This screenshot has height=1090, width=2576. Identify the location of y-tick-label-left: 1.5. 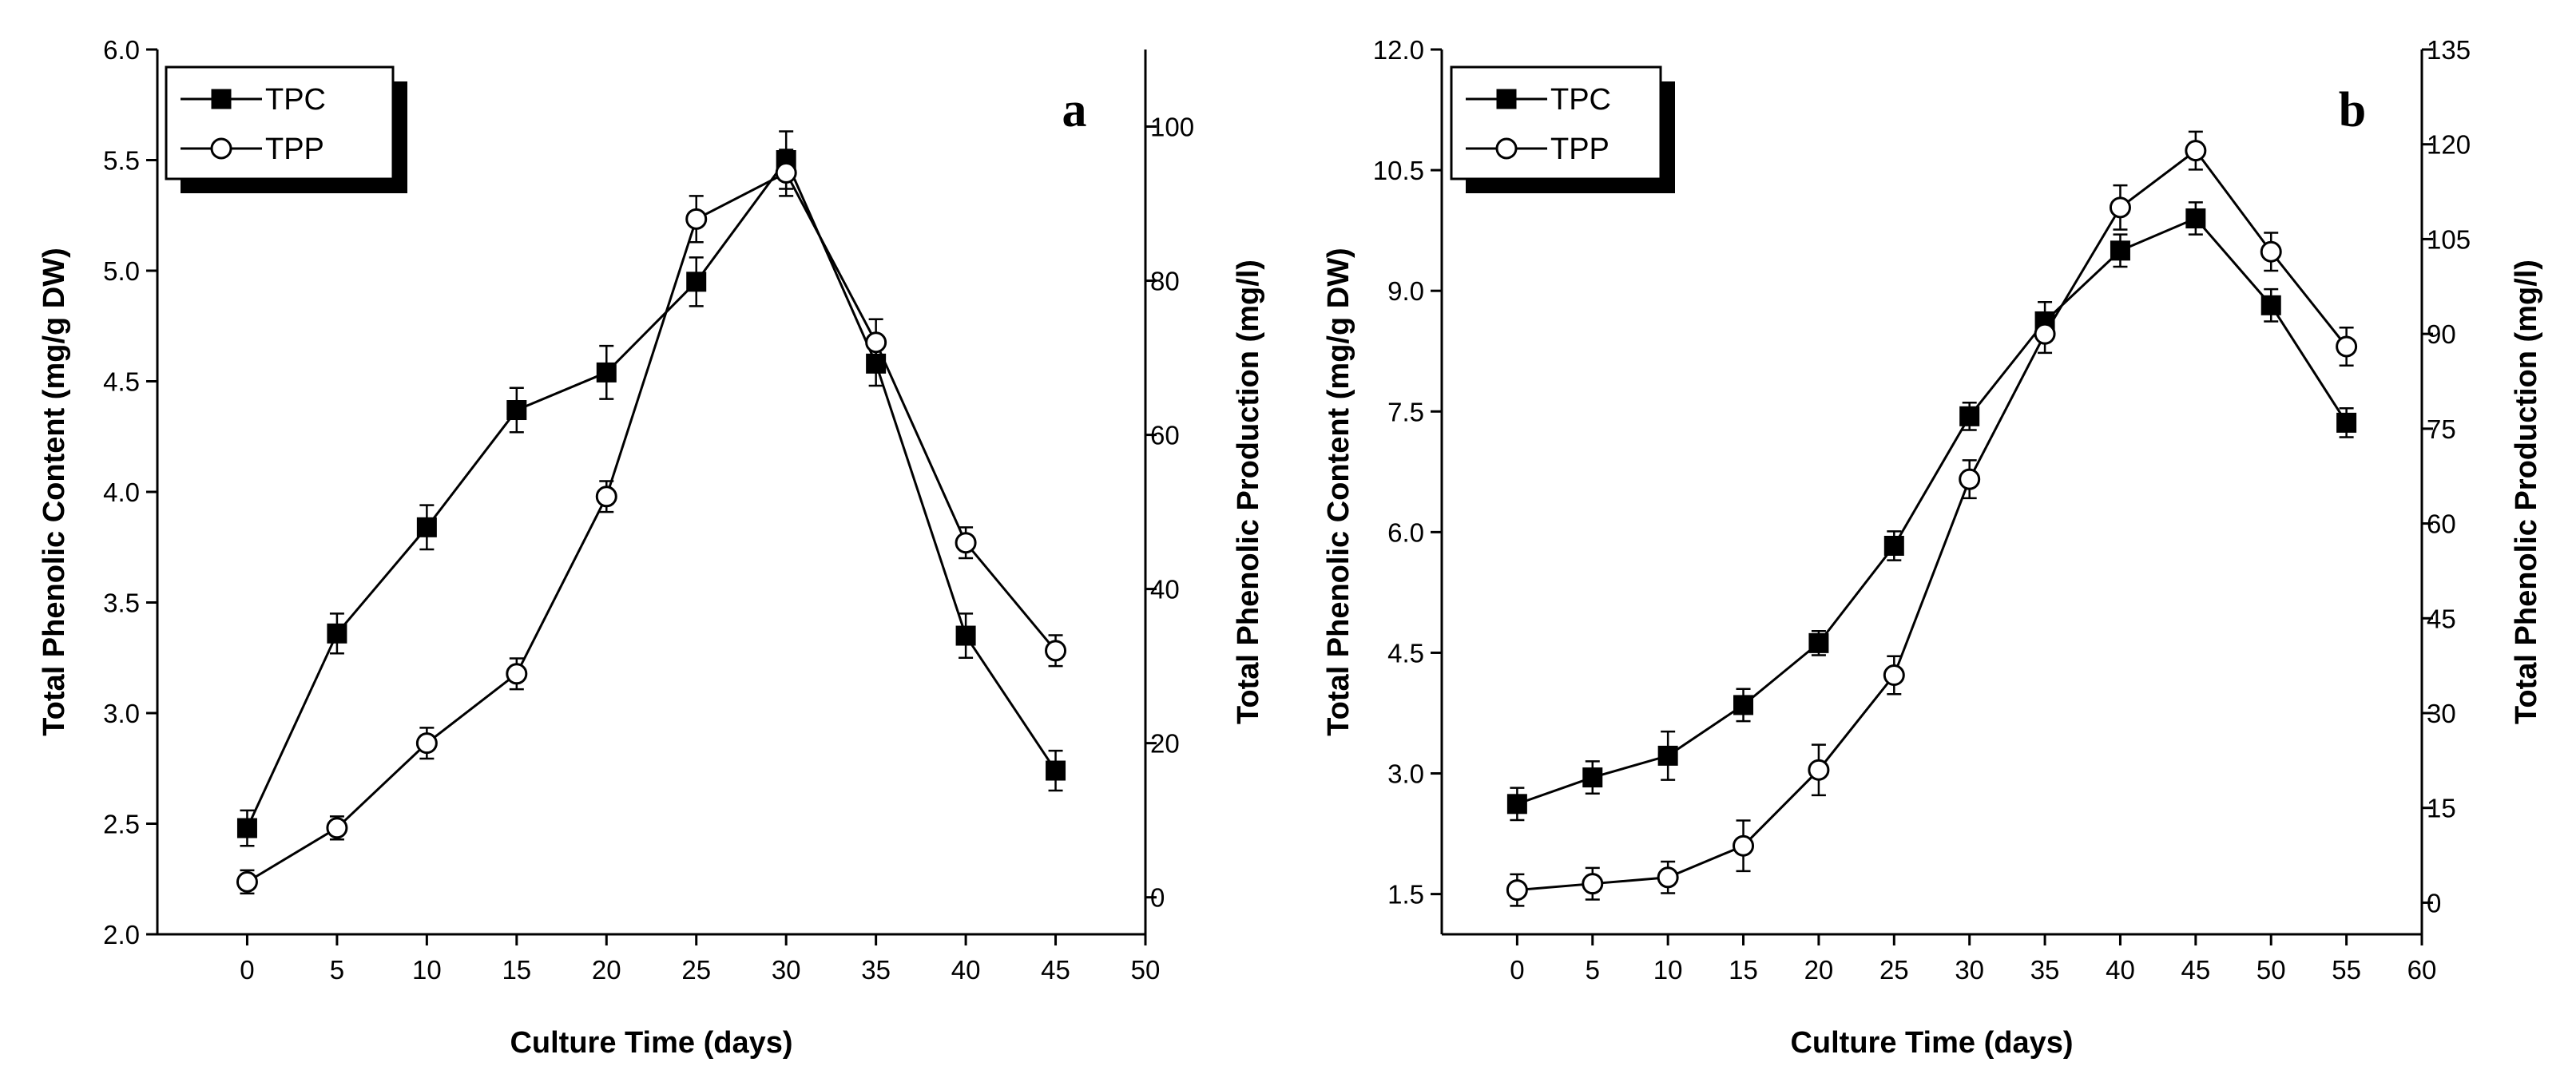
(1405, 895).